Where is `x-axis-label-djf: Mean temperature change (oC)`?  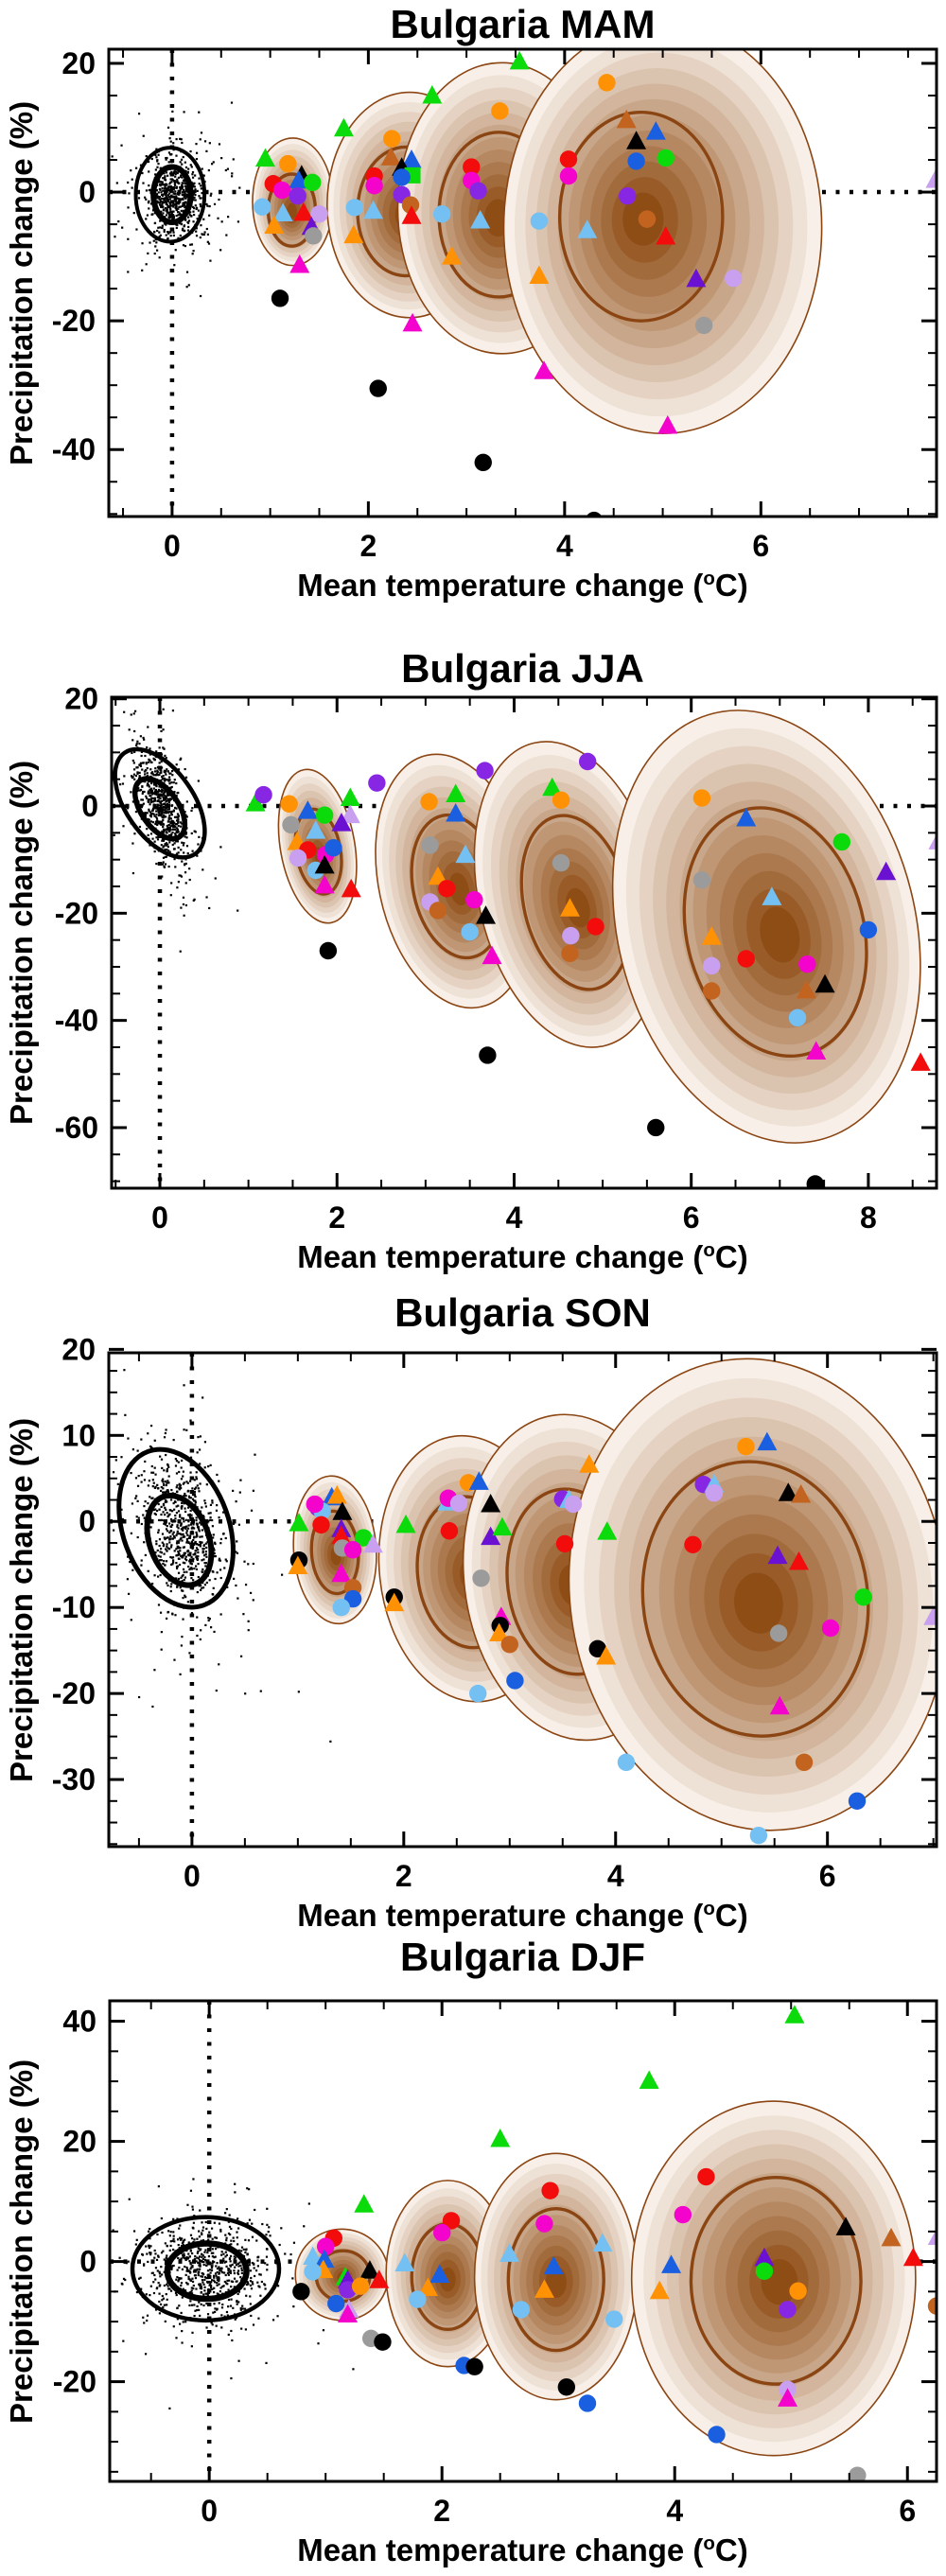 x-axis-label-djf: Mean temperature change (oC) is located at coordinates (523, 2550).